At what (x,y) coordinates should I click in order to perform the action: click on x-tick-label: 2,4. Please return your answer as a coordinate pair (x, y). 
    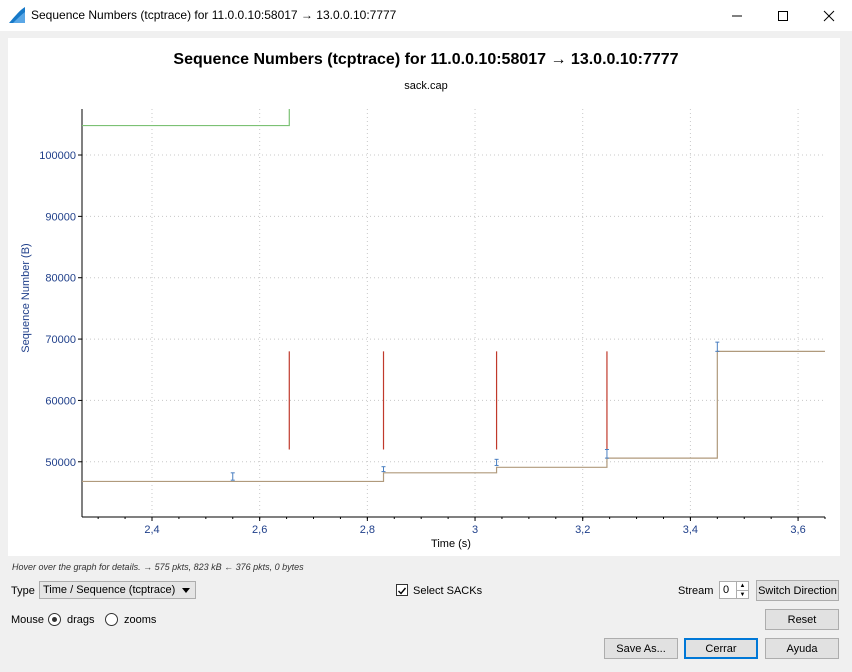
    Looking at the image, I should click on (151, 530).